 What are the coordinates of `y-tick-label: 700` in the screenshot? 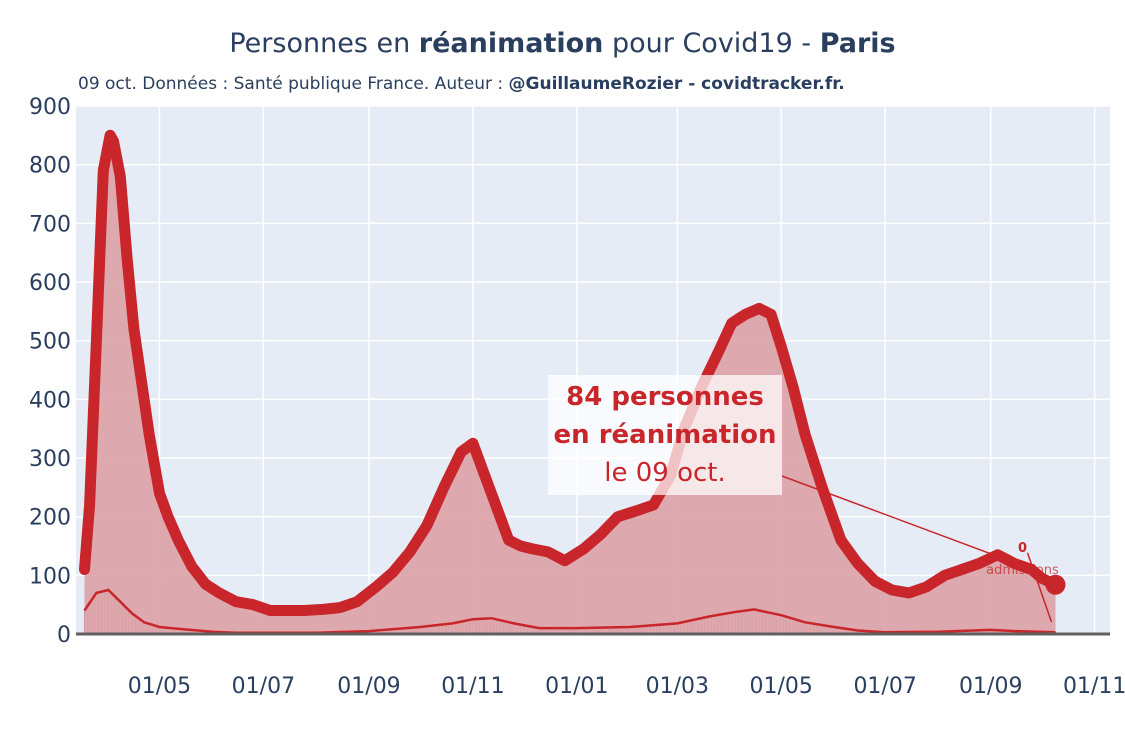 It's located at (50, 224).